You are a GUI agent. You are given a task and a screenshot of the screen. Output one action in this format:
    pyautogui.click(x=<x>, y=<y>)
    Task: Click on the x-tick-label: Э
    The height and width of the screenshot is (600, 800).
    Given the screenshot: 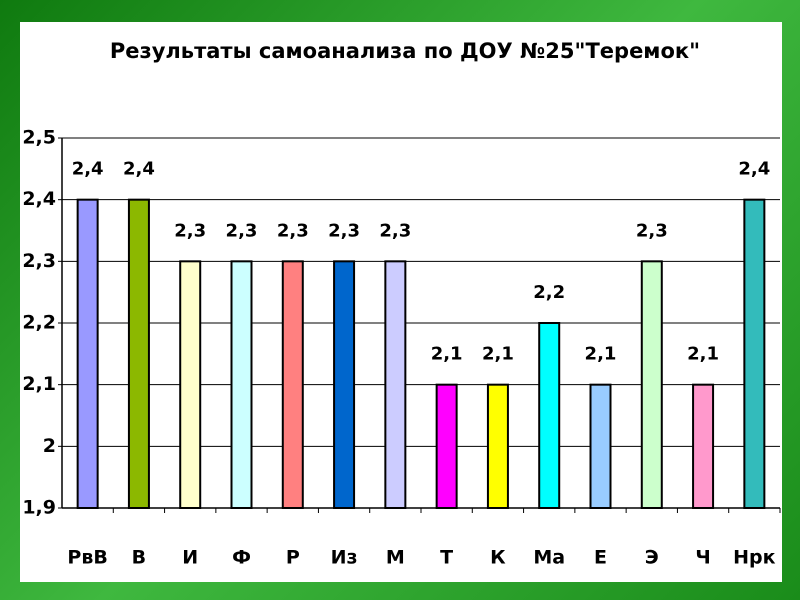 What is the action you would take?
    pyautogui.click(x=652, y=558)
    